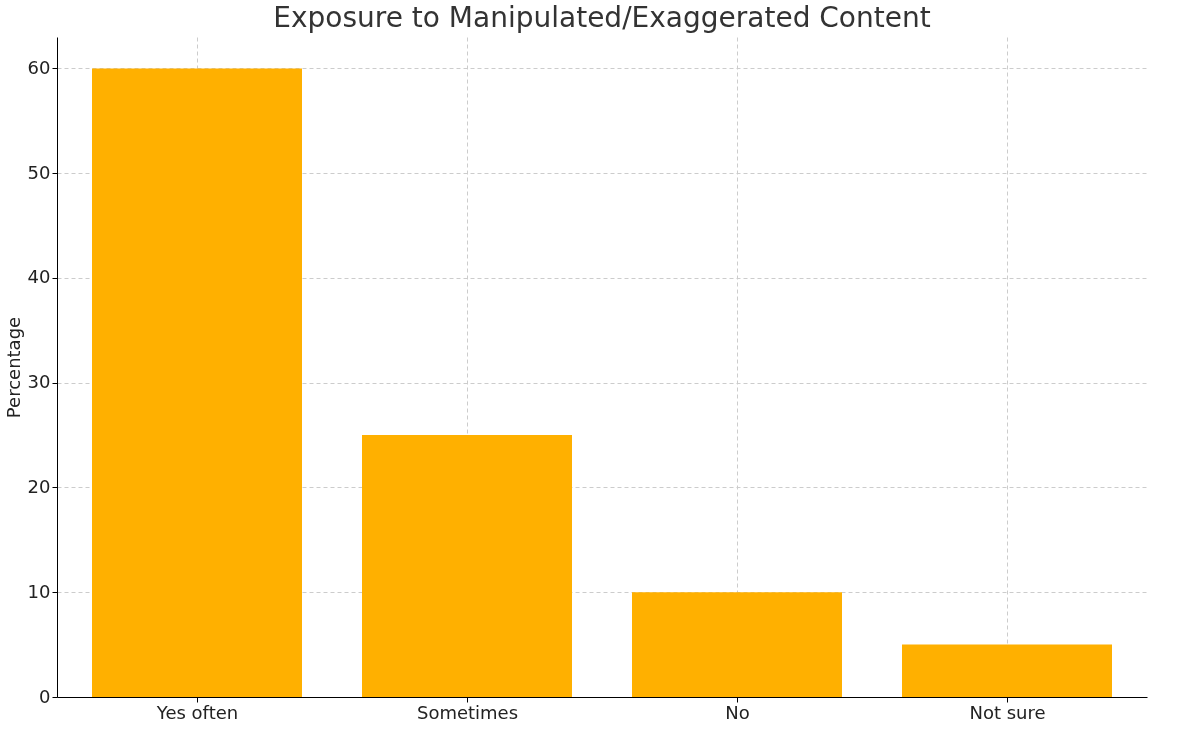 The width and height of the screenshot is (1192, 740). I want to click on y-tick-label: 0, so click(45, 696).